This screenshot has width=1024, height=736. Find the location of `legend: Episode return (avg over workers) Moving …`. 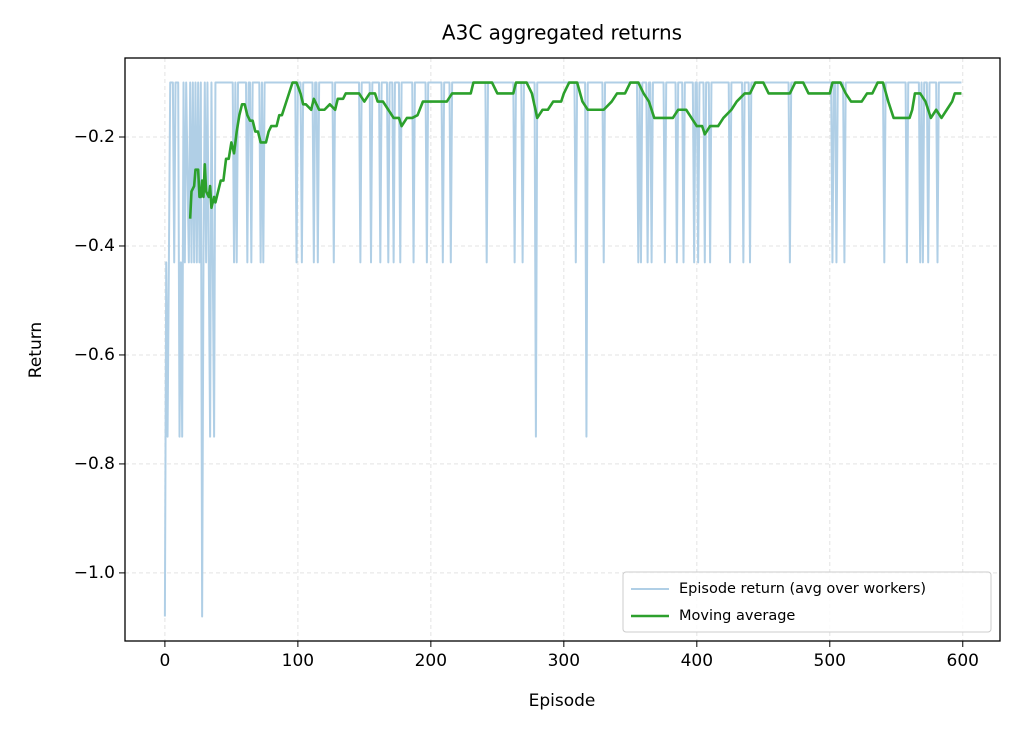

legend: Episode return (avg over workers) Moving … is located at coordinates (807, 602).